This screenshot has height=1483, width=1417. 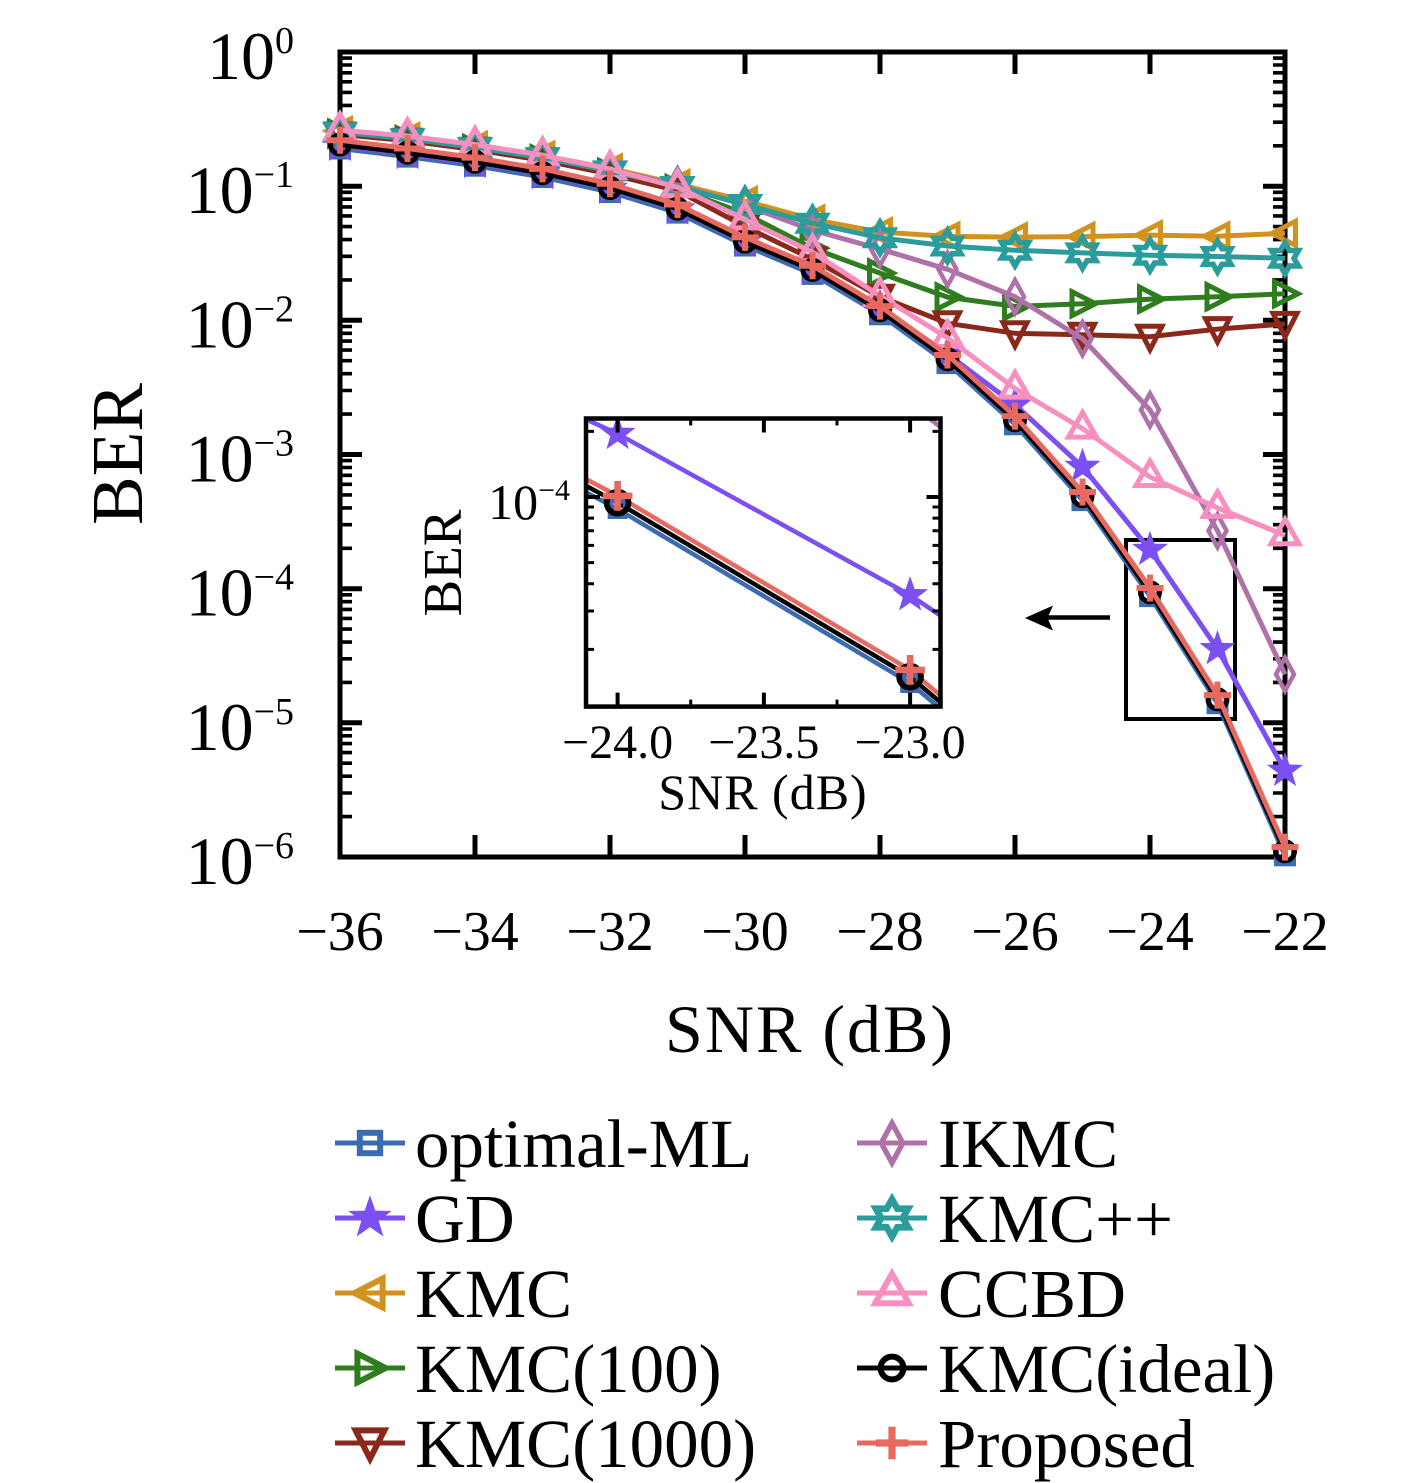 I want to click on svg-text: −23.0, so click(x=910, y=742).